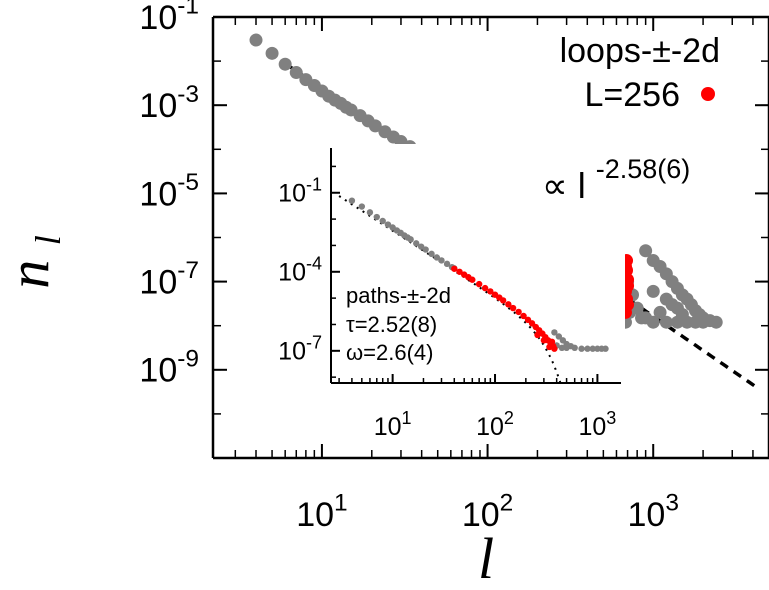 This screenshot has height=590, width=769. Describe the element at coordinates (48, 240) in the screenshot. I see `y-axis-label-subscript: l` at that location.